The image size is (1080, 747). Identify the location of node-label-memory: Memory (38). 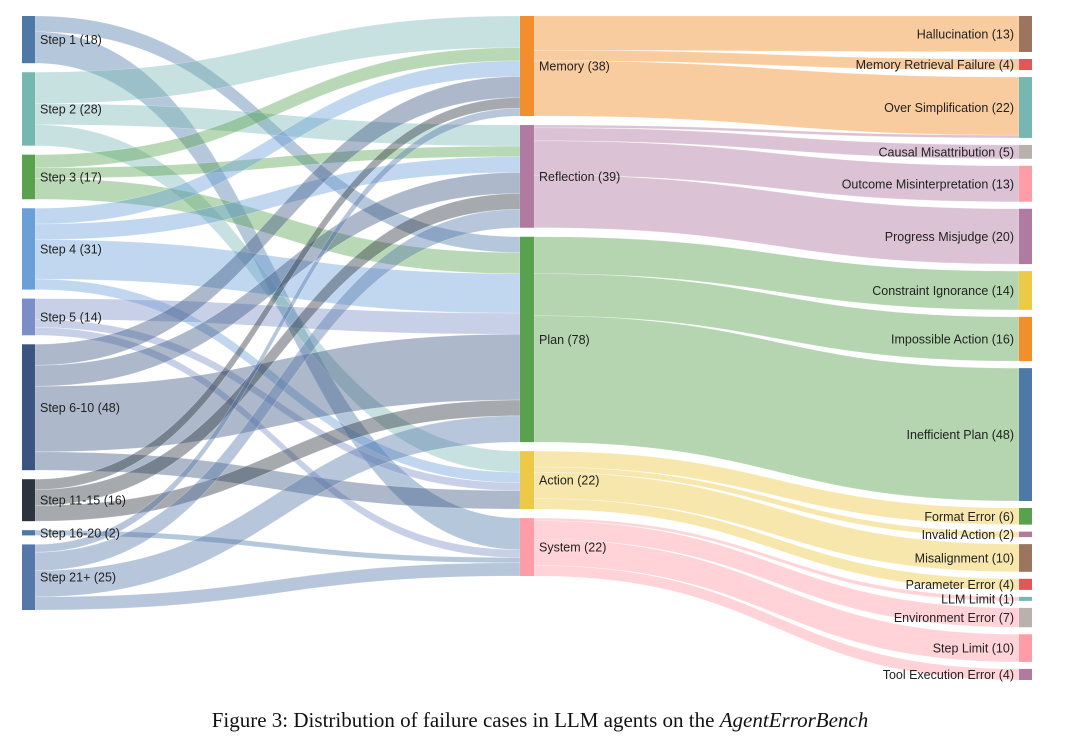
(574, 67).